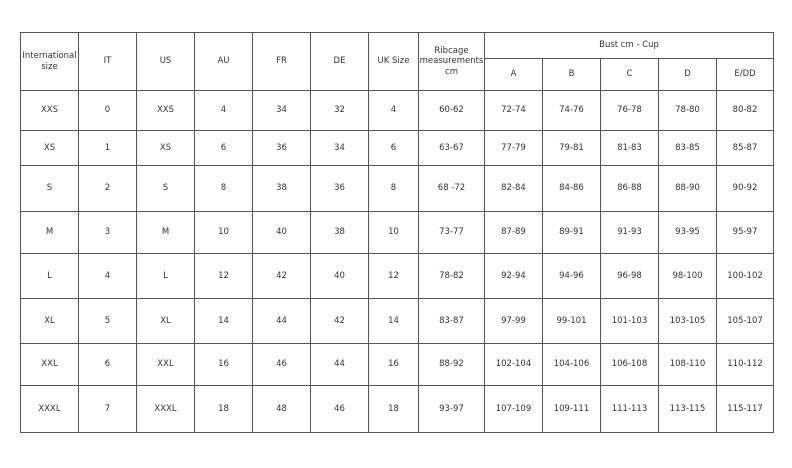 This screenshot has height=468, width=792. Describe the element at coordinates (745, 110) in the screenshot. I see `table-cell: 80-82` at that location.